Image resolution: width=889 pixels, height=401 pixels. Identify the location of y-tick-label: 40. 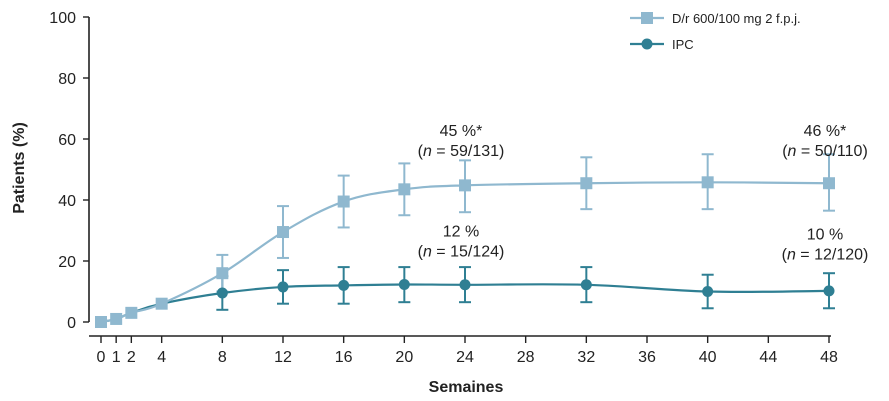
(67, 201).